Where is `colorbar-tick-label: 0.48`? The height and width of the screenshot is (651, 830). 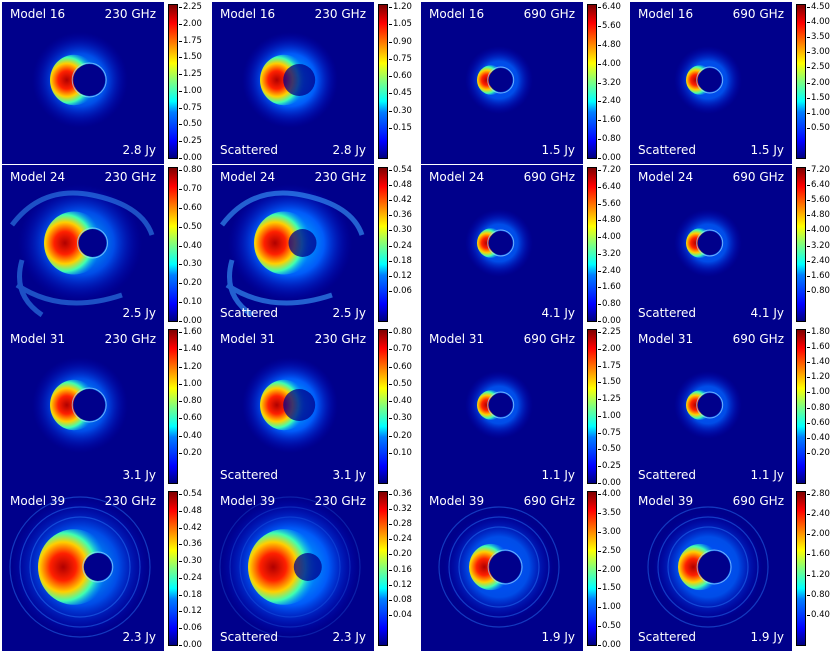 colorbar-tick-label: 0.48 is located at coordinates (190, 510).